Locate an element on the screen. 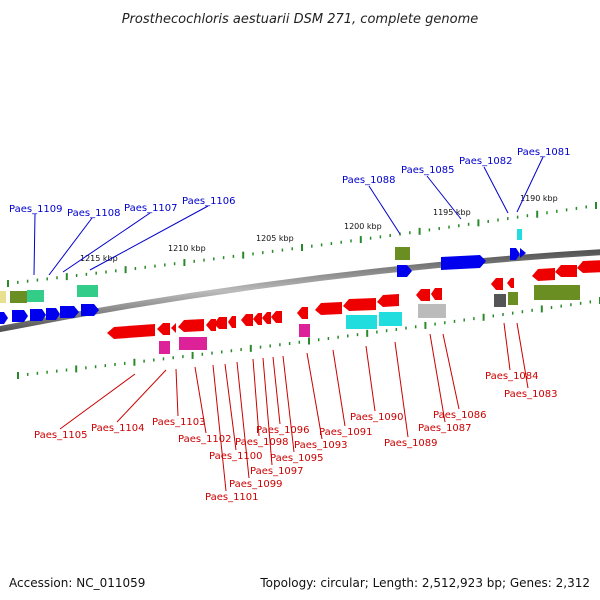 Image resolution: width=600 pixels, height=600 pixels. gene-label: Paes_1104 is located at coordinates (118, 428).